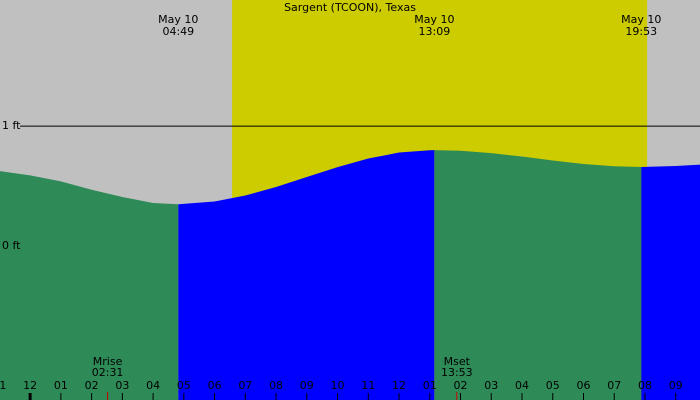 The image size is (700, 400). I want to click on y-tick-label: 1 ft, so click(11, 125).